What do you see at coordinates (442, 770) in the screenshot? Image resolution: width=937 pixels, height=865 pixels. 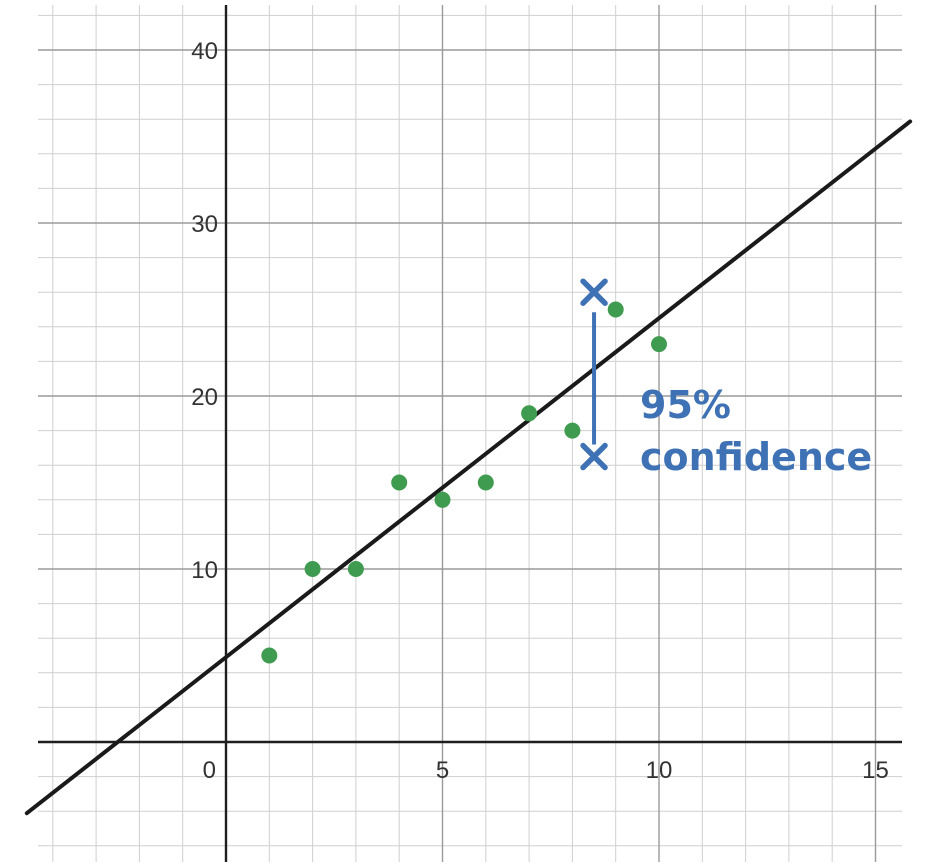 I see `x-tick-label: 5` at bounding box center [442, 770].